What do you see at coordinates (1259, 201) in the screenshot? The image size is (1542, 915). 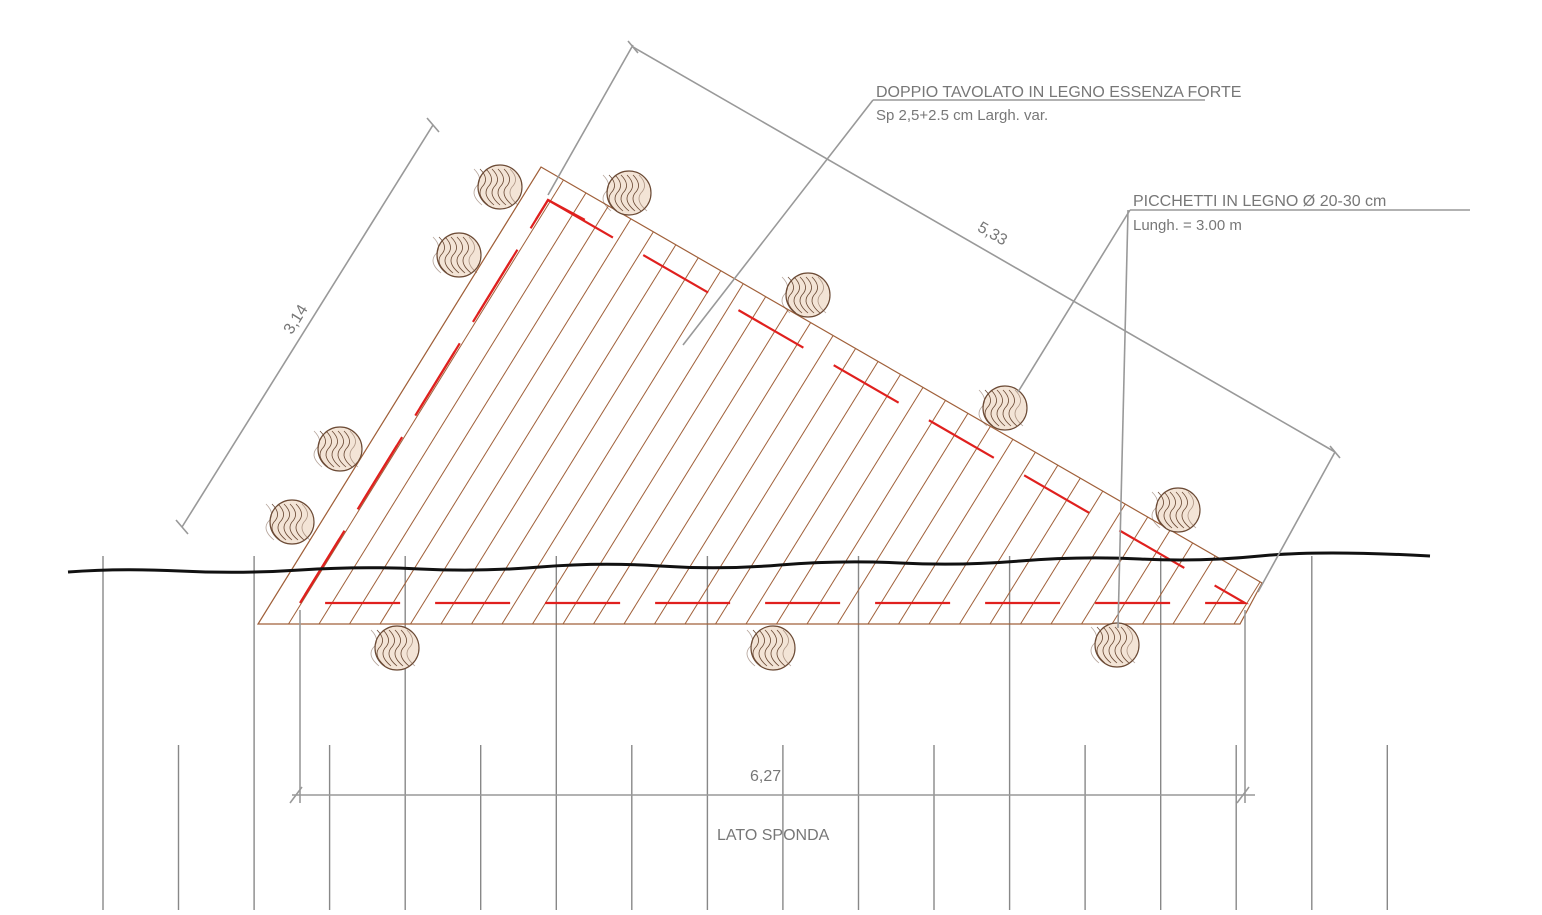 I see `label: PICCHETTI IN LEGNO Ø 20-30 cm` at bounding box center [1259, 201].